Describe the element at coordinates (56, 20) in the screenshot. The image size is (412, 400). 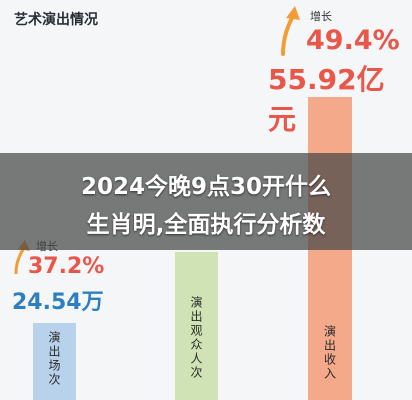
I see `chart-title: 艺术演出情况` at that location.